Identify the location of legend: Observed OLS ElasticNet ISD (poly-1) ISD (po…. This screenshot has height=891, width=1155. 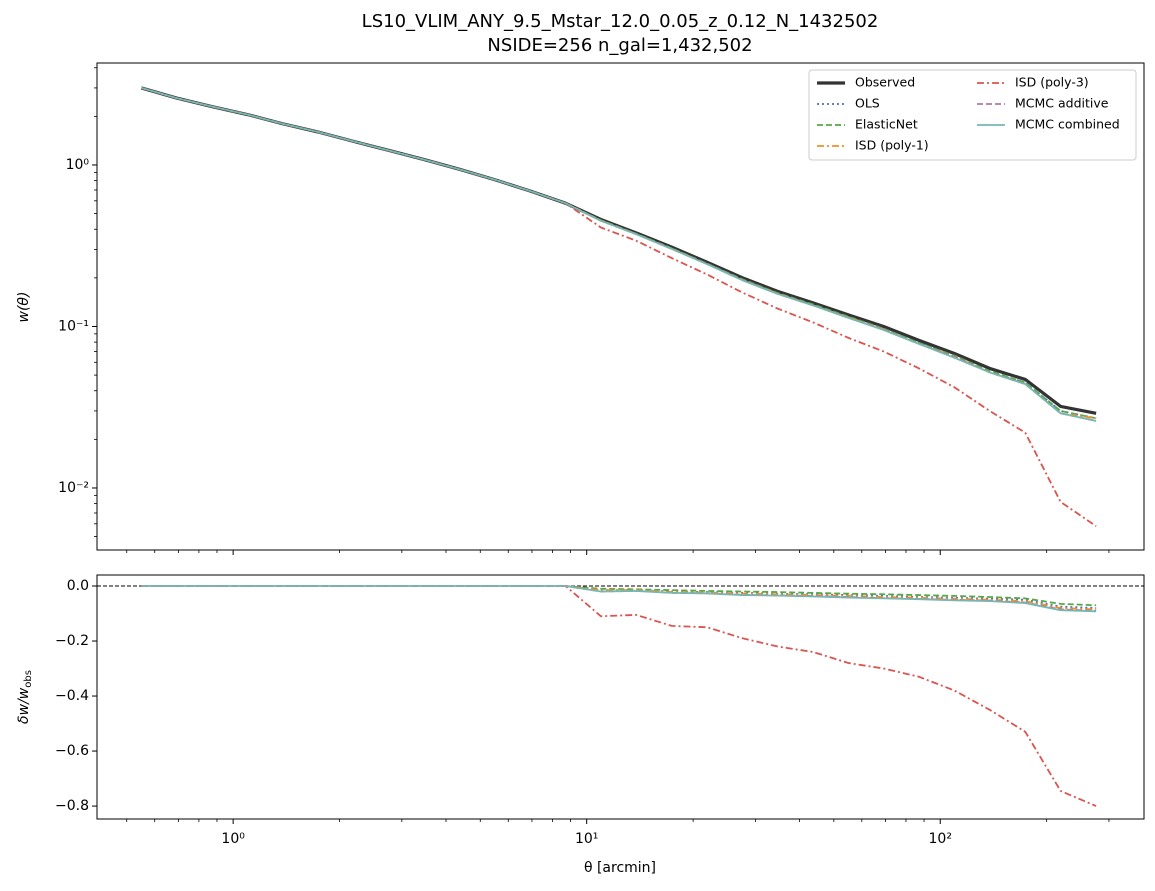
(972, 115).